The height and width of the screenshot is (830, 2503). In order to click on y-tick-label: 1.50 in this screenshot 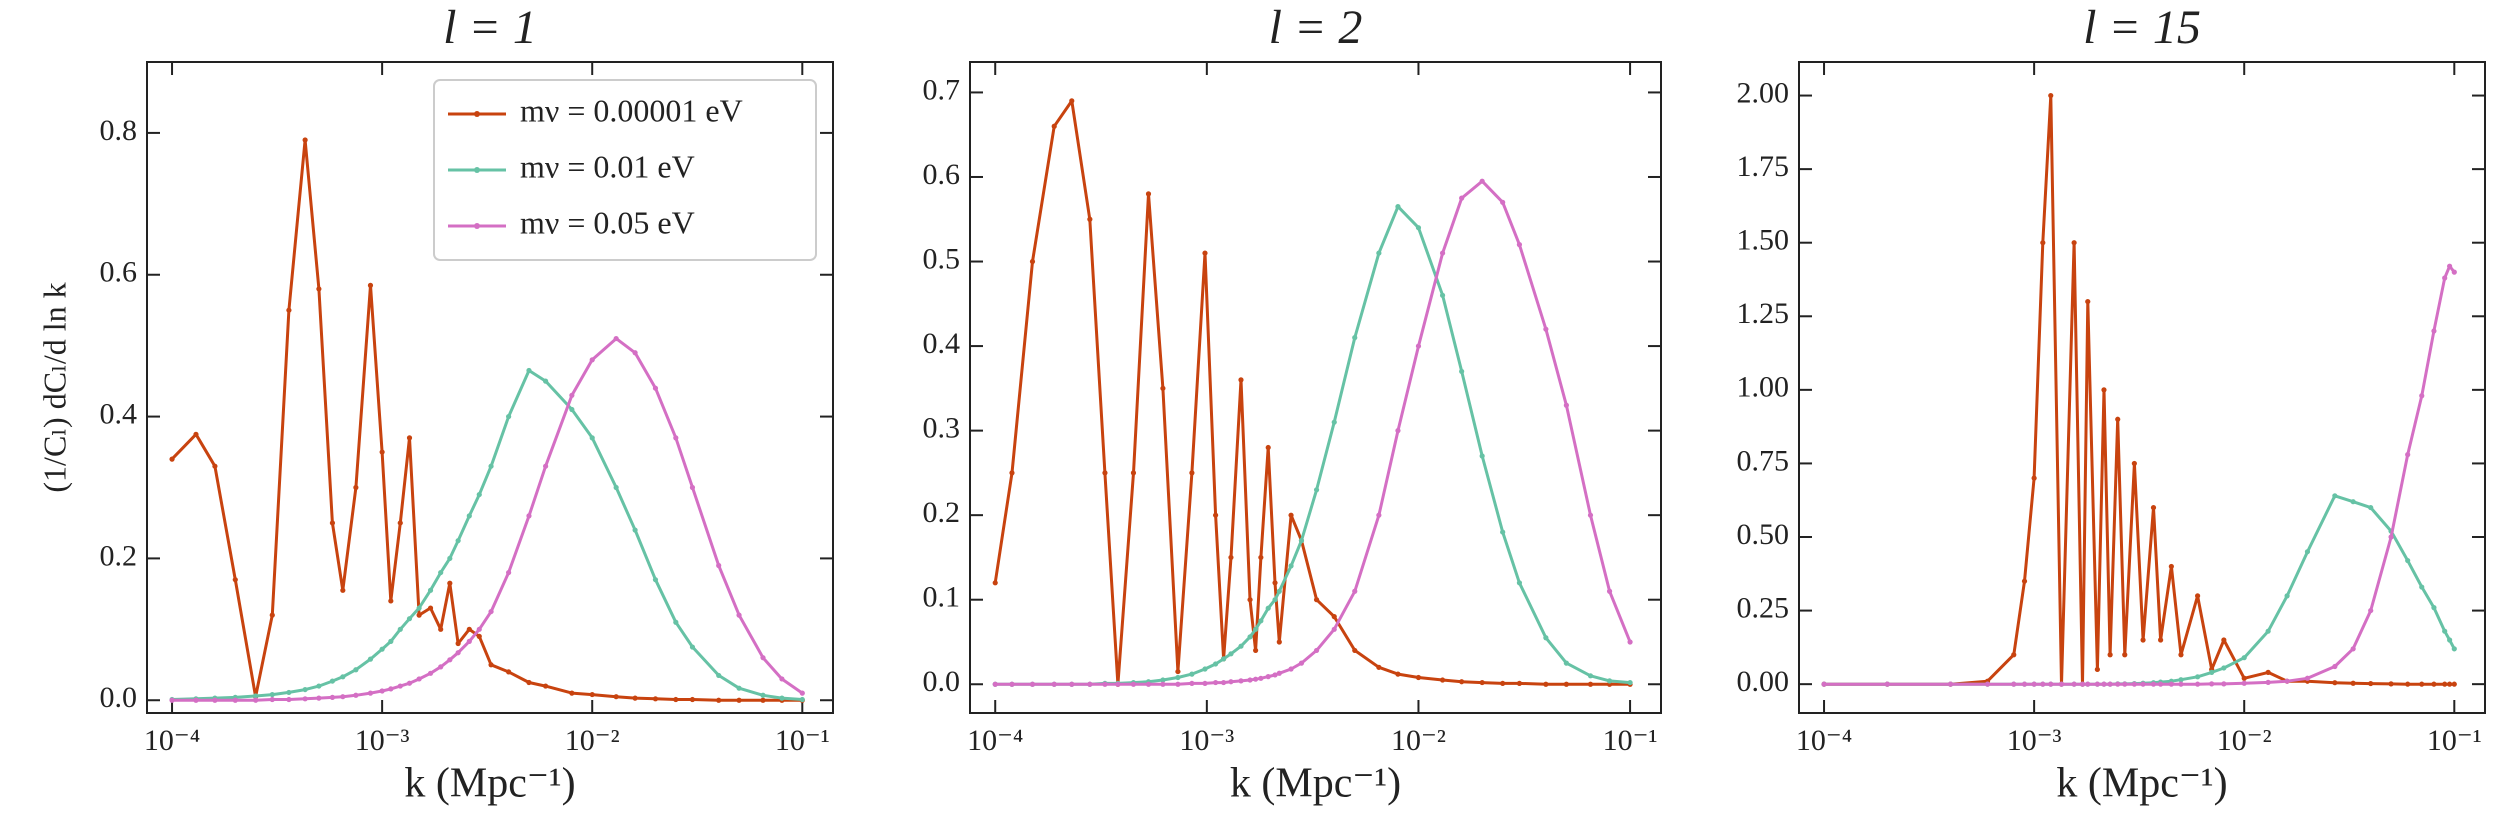, I will do `click(1763, 240)`.